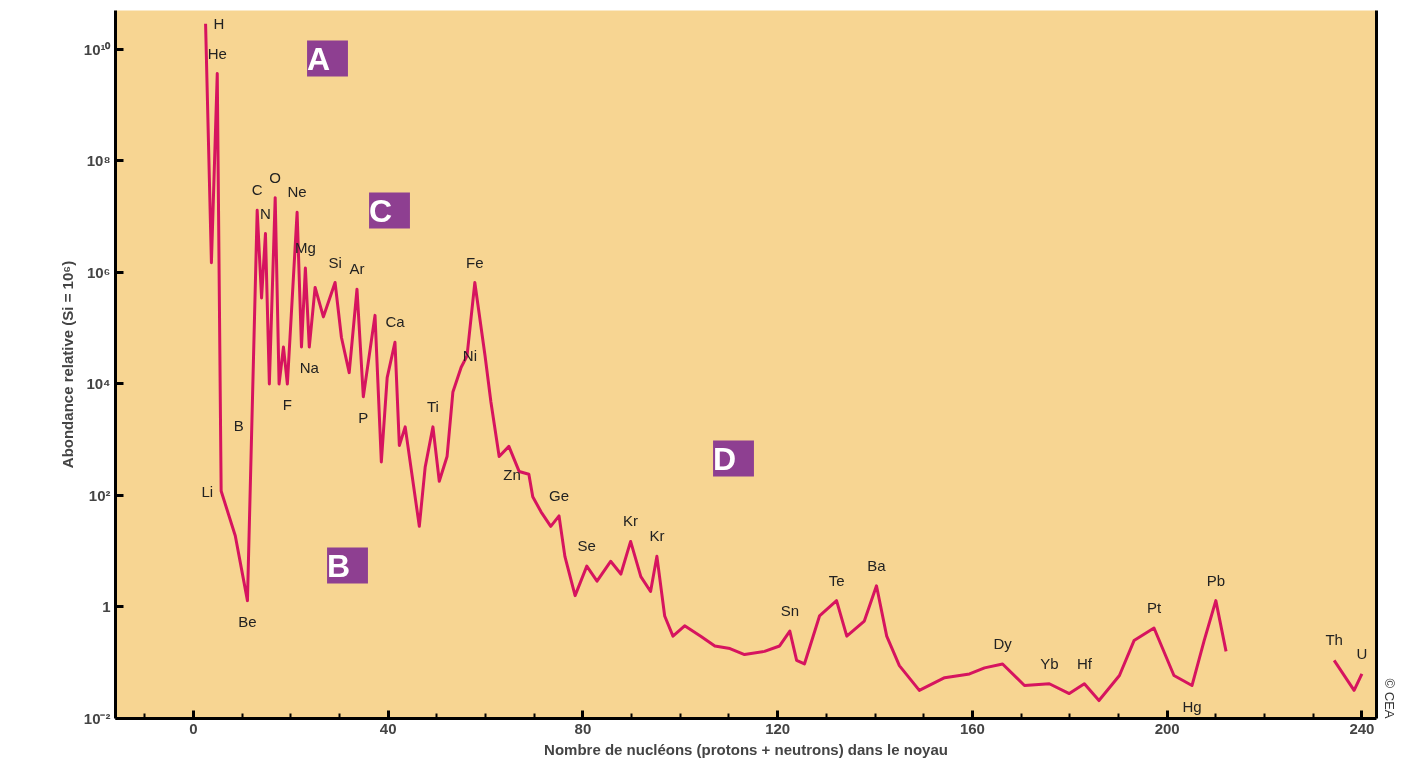 The height and width of the screenshot is (783, 1416). Describe the element at coordinates (309, 368) in the screenshot. I see `annotation: Na` at that location.